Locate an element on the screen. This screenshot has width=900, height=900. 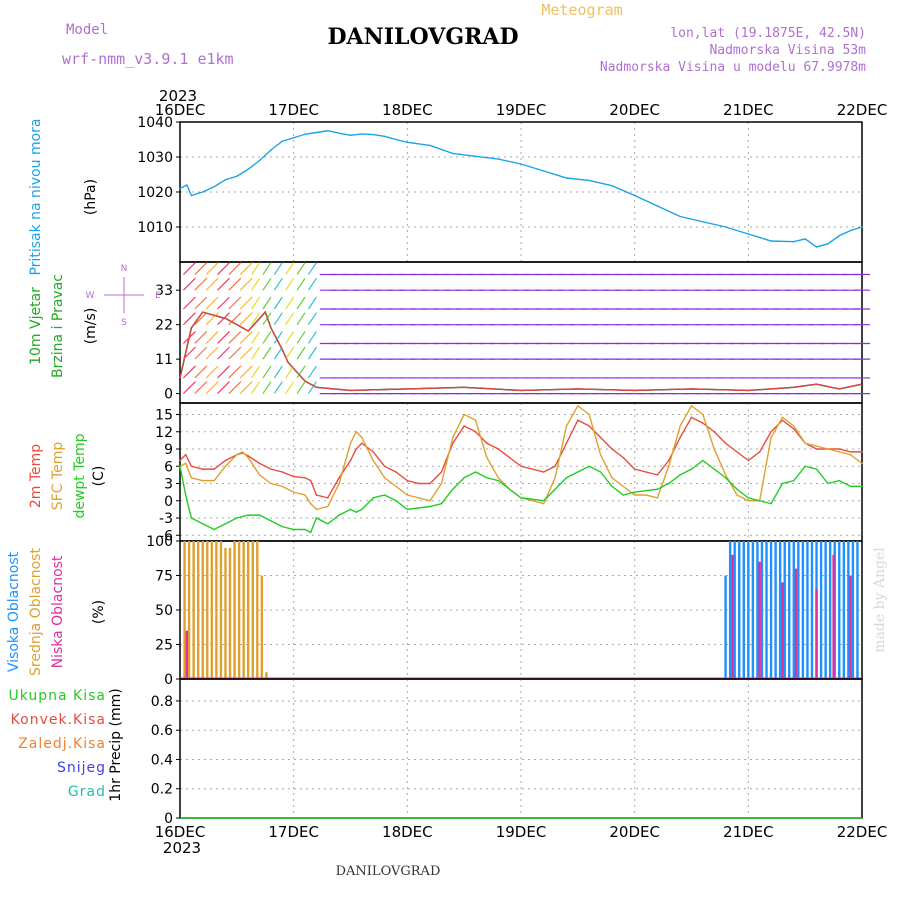
precip-legend-entry: Konvek.Kisa is located at coordinates (58, 720).